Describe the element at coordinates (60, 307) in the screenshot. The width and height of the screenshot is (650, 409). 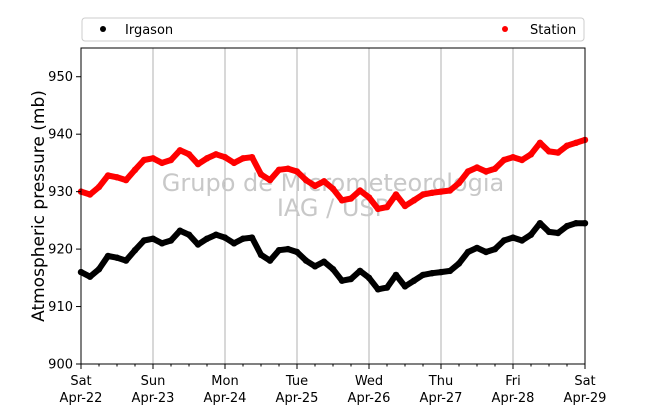
I see `y-tick-label: 910` at that location.